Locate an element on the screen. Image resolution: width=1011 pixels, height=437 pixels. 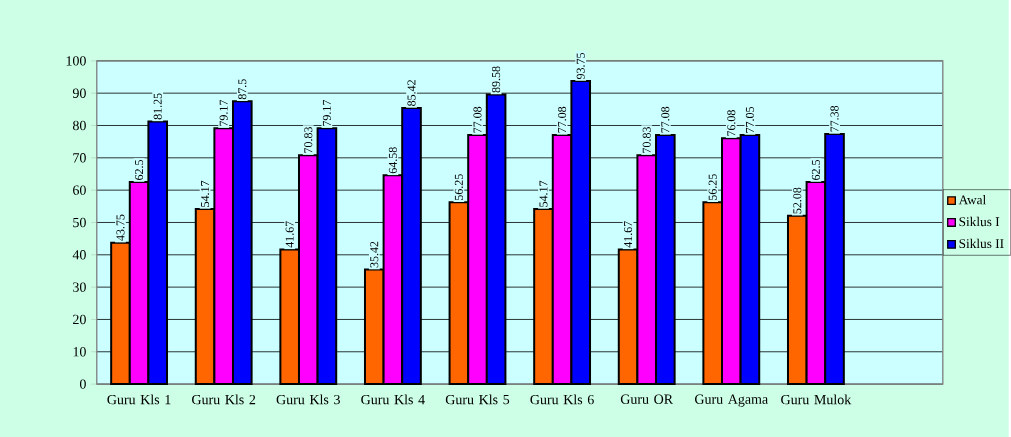
x-tick-label: Guru Kls 6 is located at coordinates (562, 399).